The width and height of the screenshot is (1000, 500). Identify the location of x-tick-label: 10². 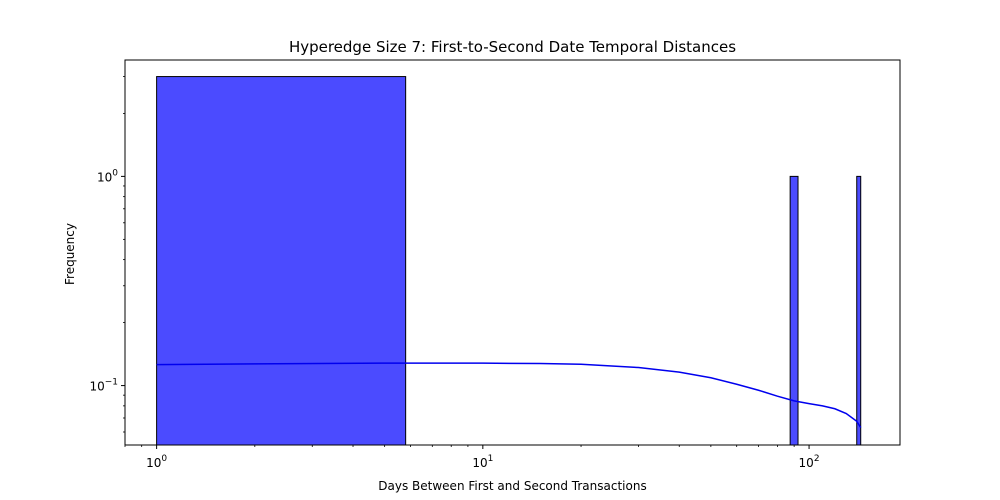
(809, 462).